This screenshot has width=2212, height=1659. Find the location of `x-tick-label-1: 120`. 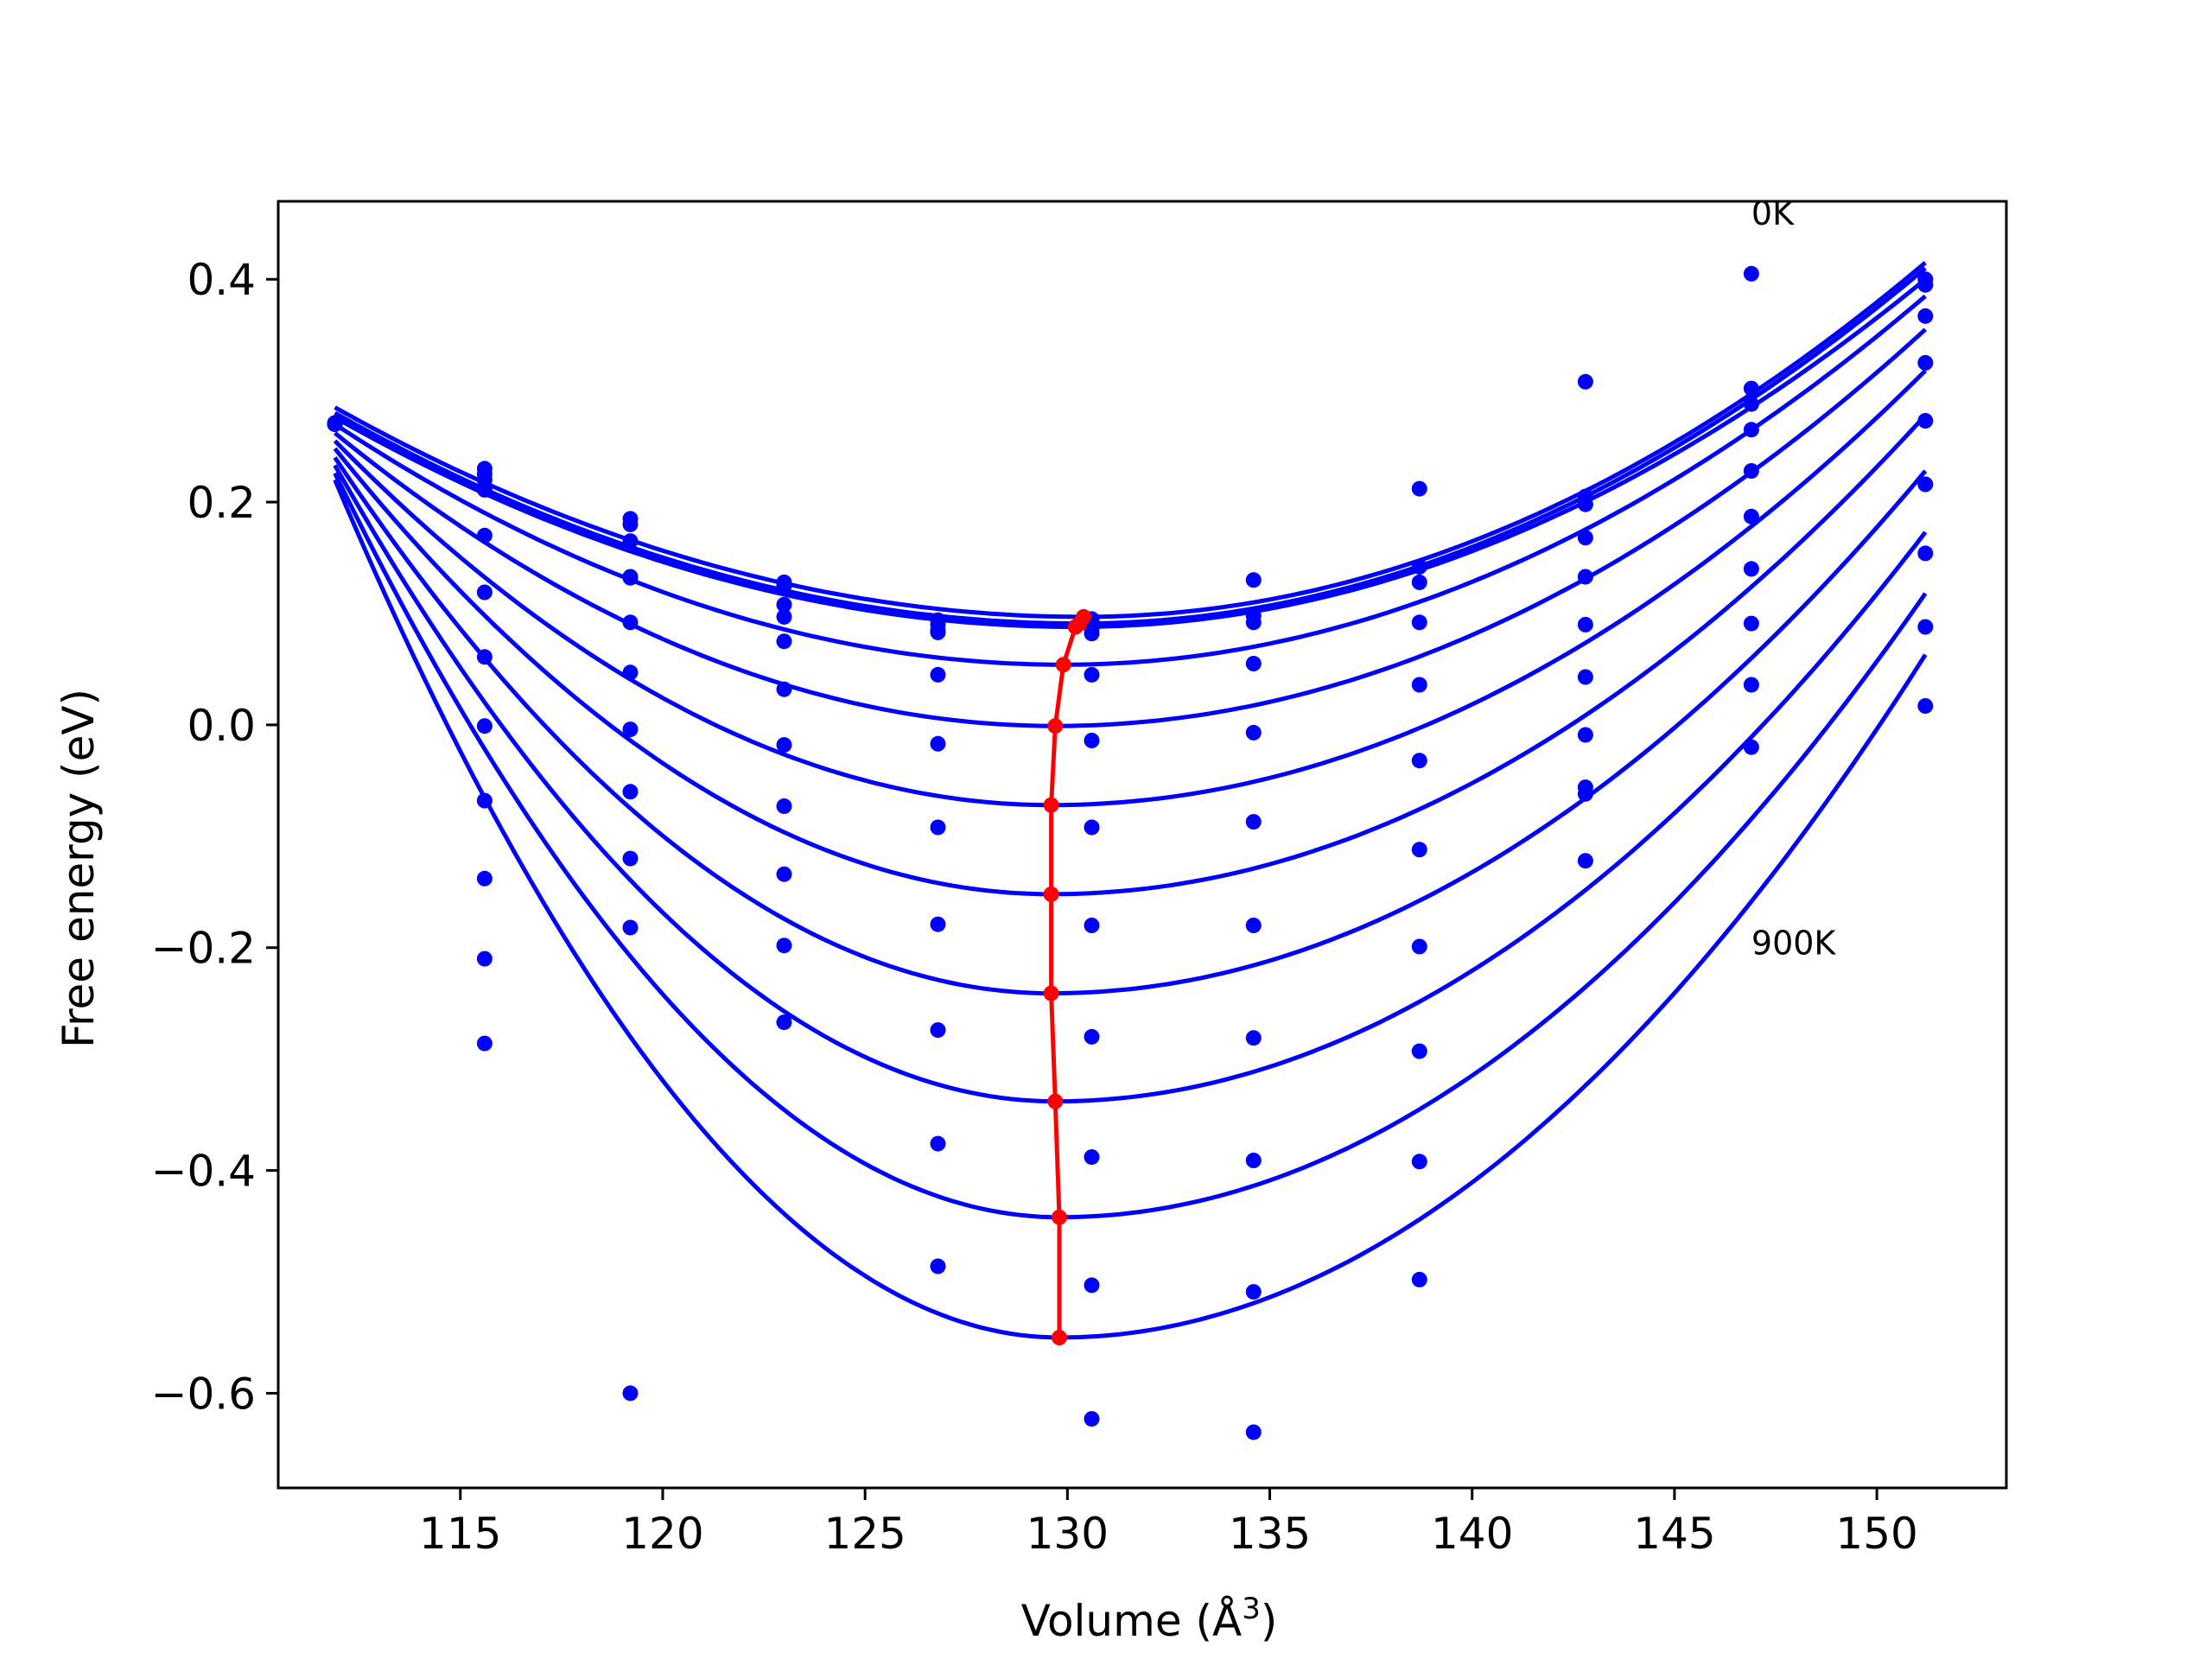

x-tick-label-1: 120 is located at coordinates (662, 1534).